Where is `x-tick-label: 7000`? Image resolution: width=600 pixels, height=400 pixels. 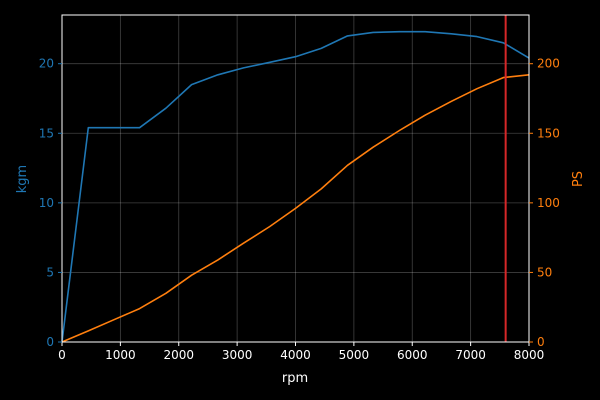 x-tick-label: 7000 is located at coordinates (470, 355).